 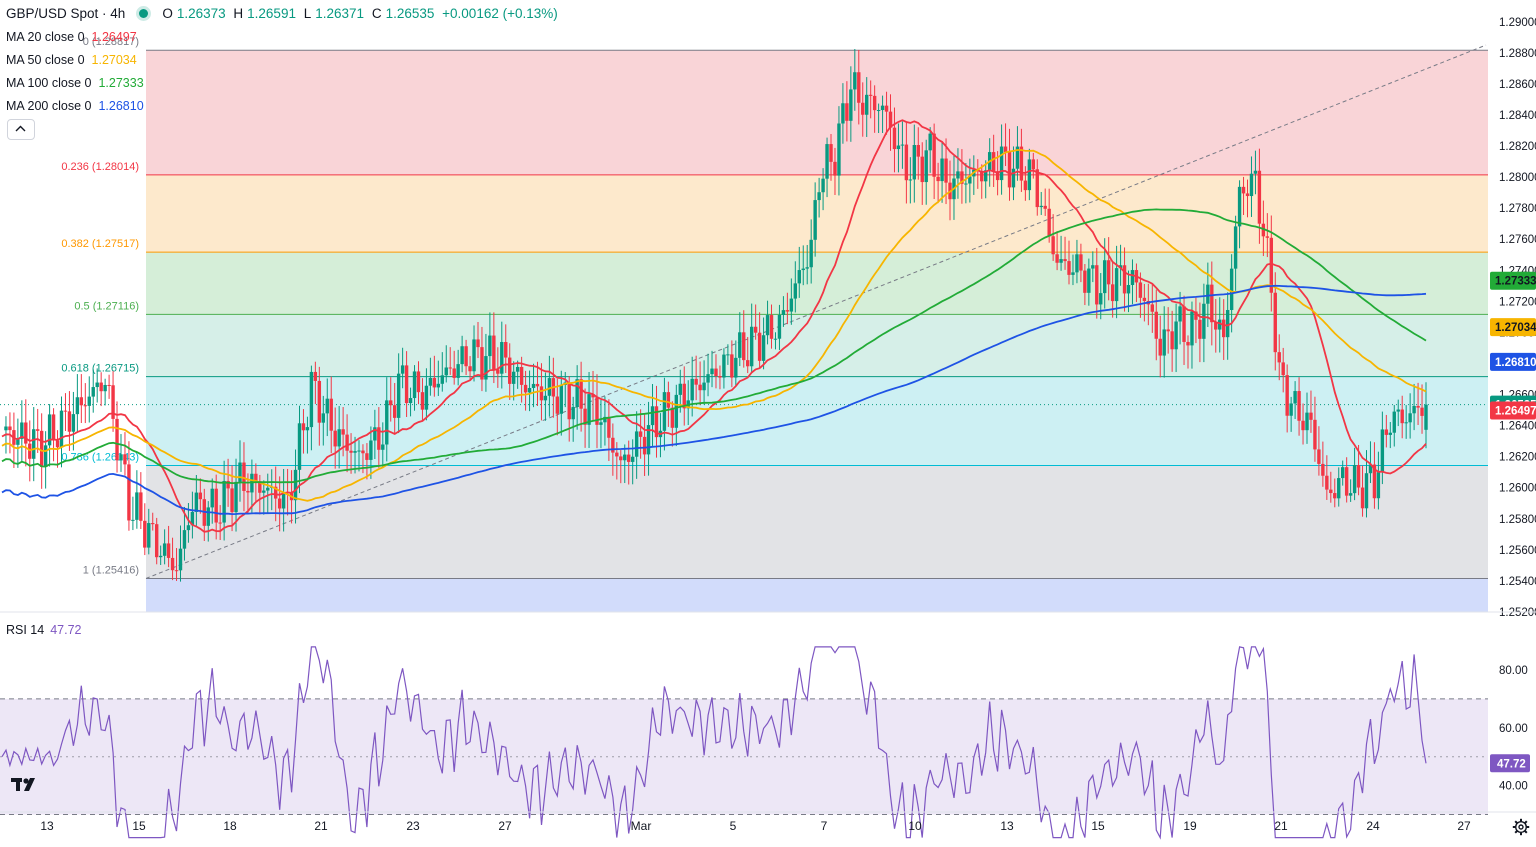 I want to click on legend-row-ma-3: MA 200 close 0 1.26810, so click(x=75, y=106).